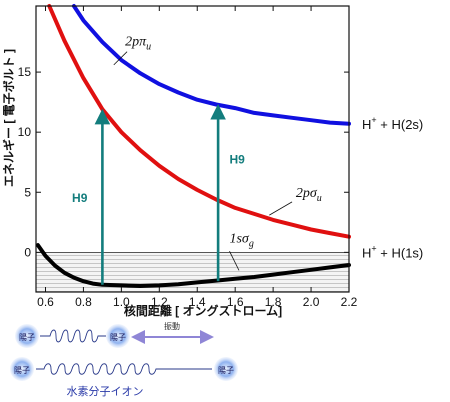 This screenshot has width=450, height=402. I want to click on x-tick-label-2: 1.0, so click(121, 302).